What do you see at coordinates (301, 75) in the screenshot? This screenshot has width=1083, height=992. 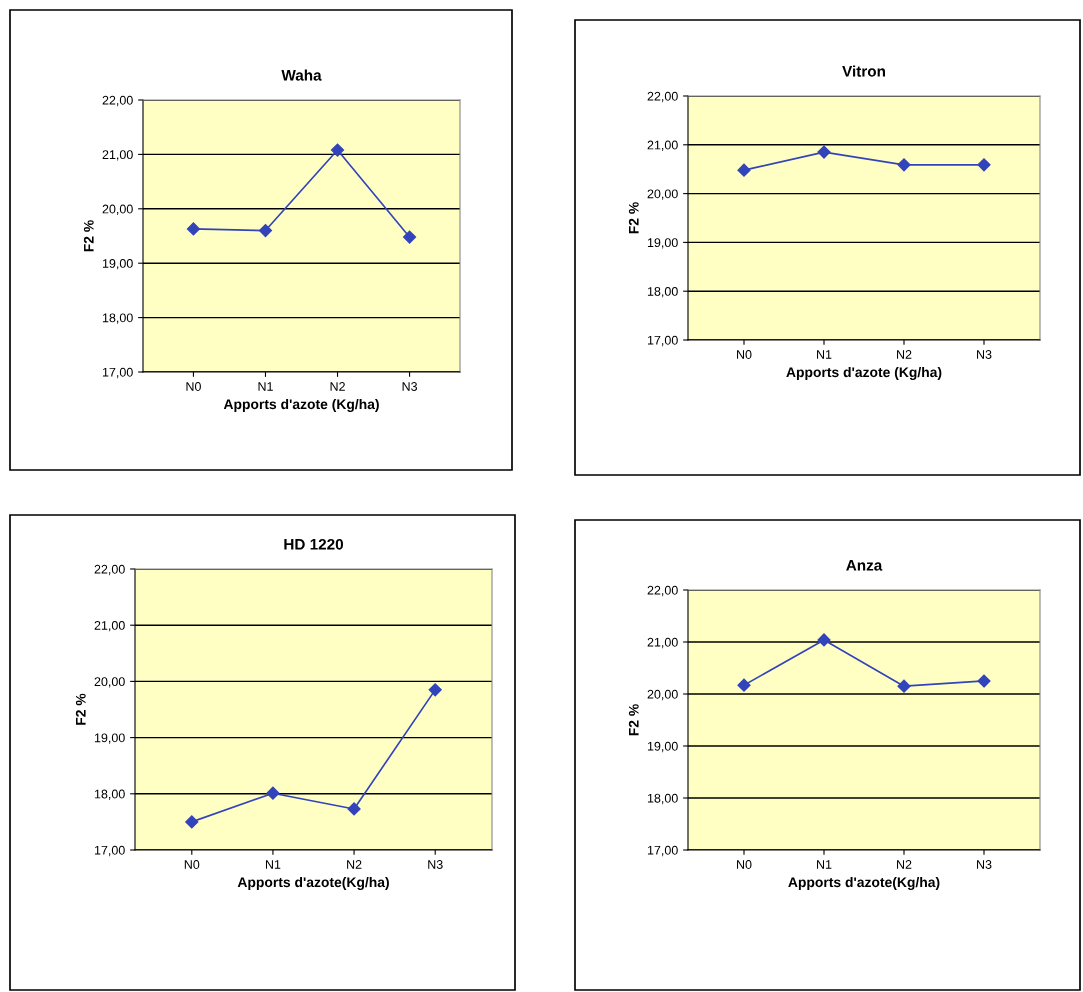 I see `chart-title: Waha` at bounding box center [301, 75].